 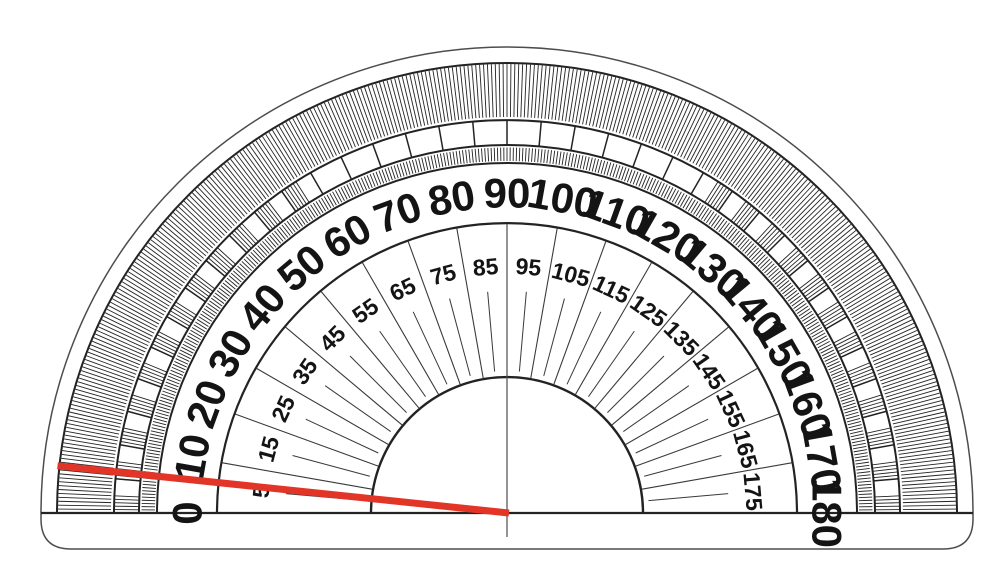 I want to click on inner-degree-label-85: 85, so click(x=486, y=267).